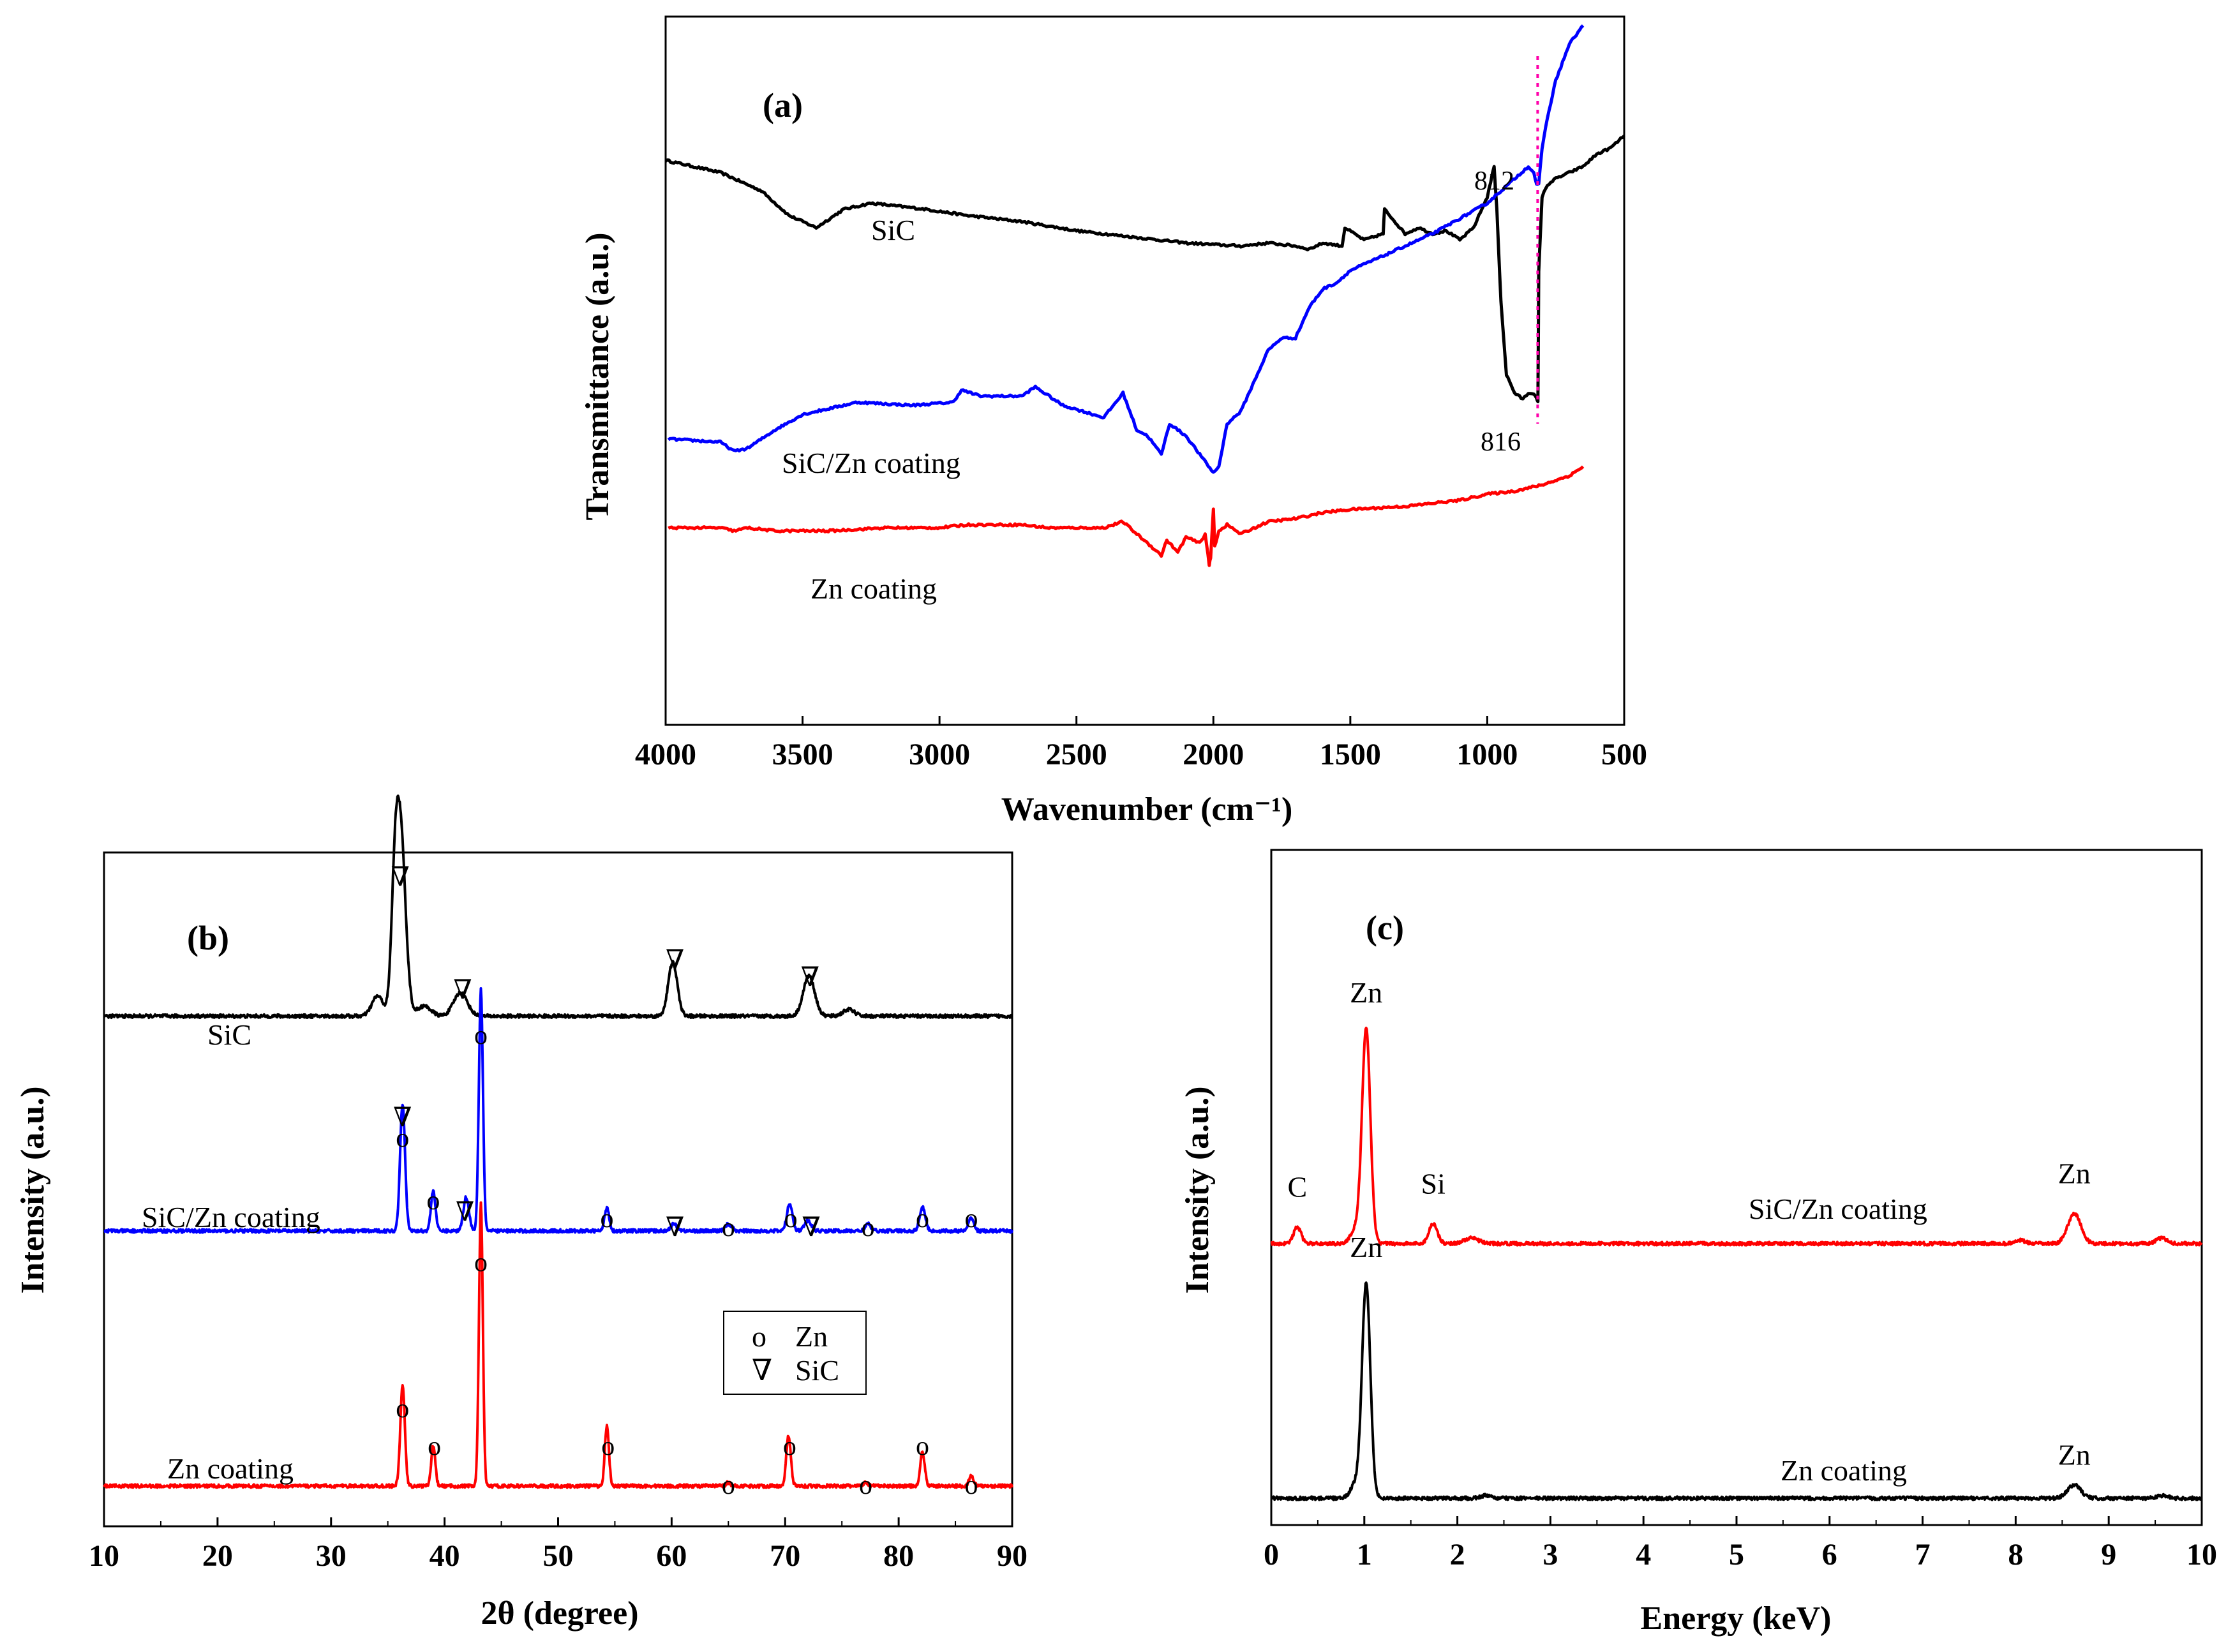 The height and width of the screenshot is (1652, 2226). I want to click on panel-a-series, so click(1144, 296).